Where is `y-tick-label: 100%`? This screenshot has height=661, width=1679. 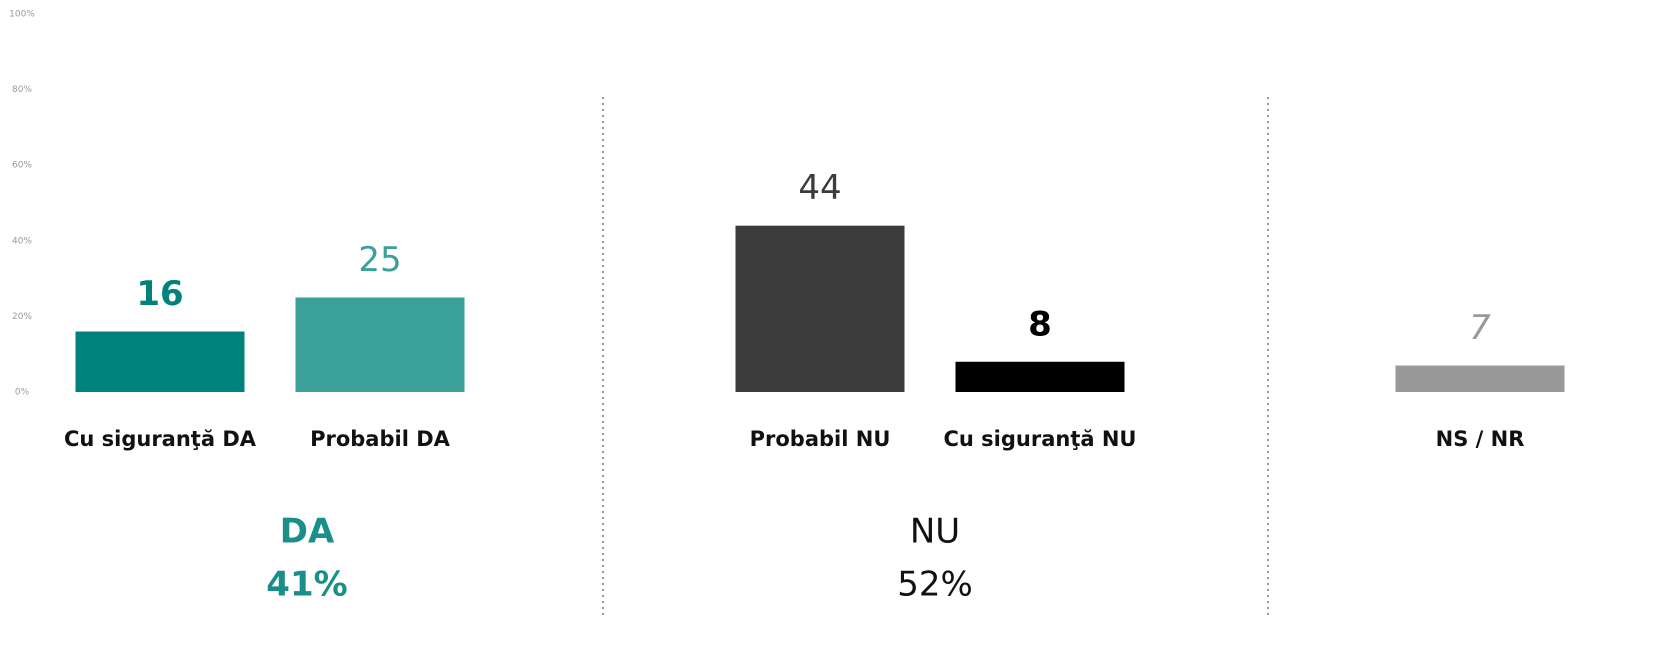
y-tick-label: 100% is located at coordinates (22, 15).